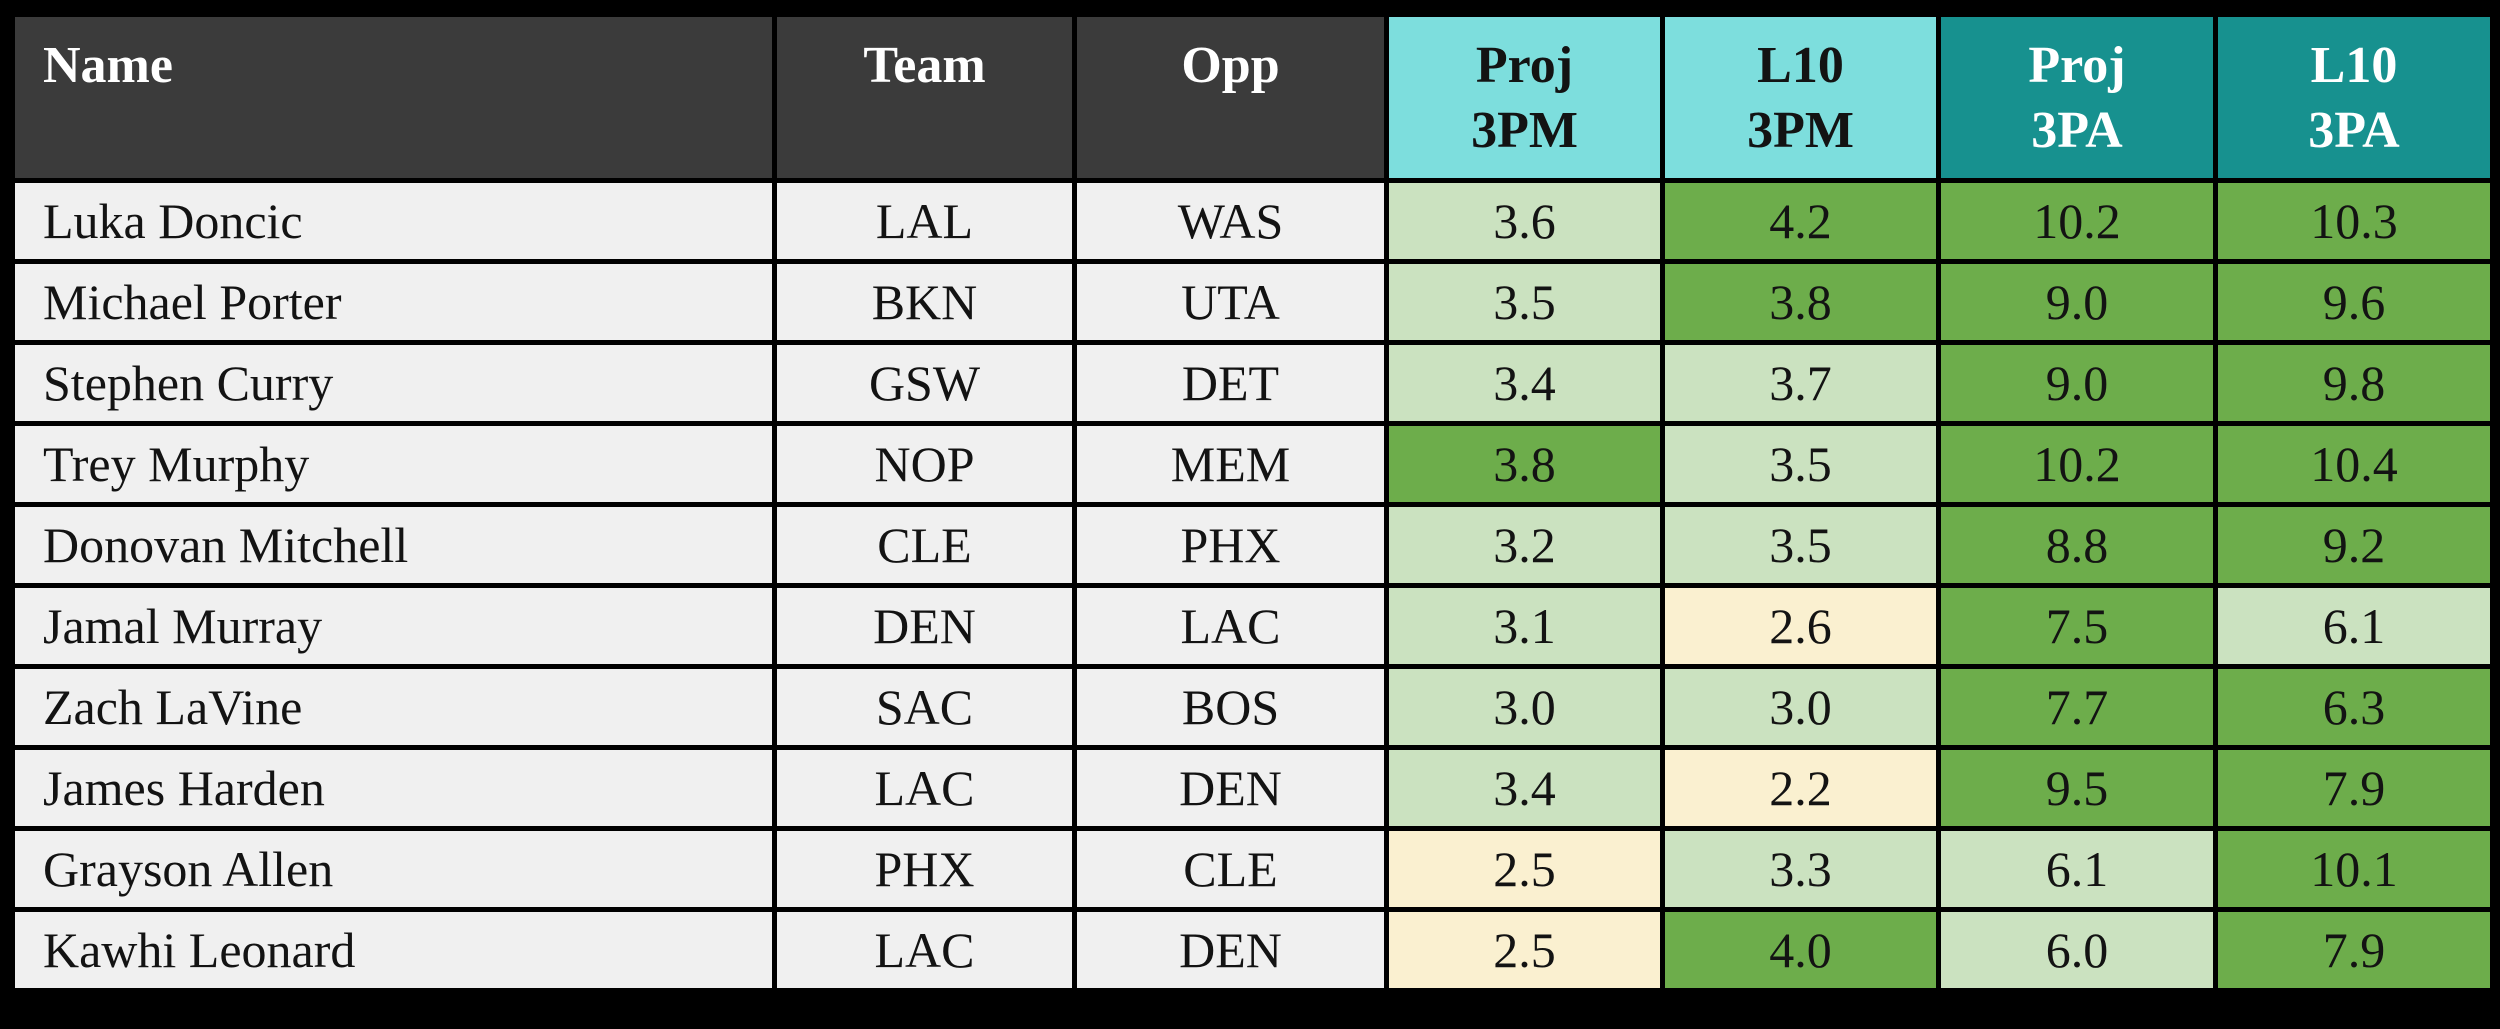 The height and width of the screenshot is (1029, 2500). Describe the element at coordinates (2354, 221) in the screenshot. I see `stat-cell-3: 10.3` at that location.